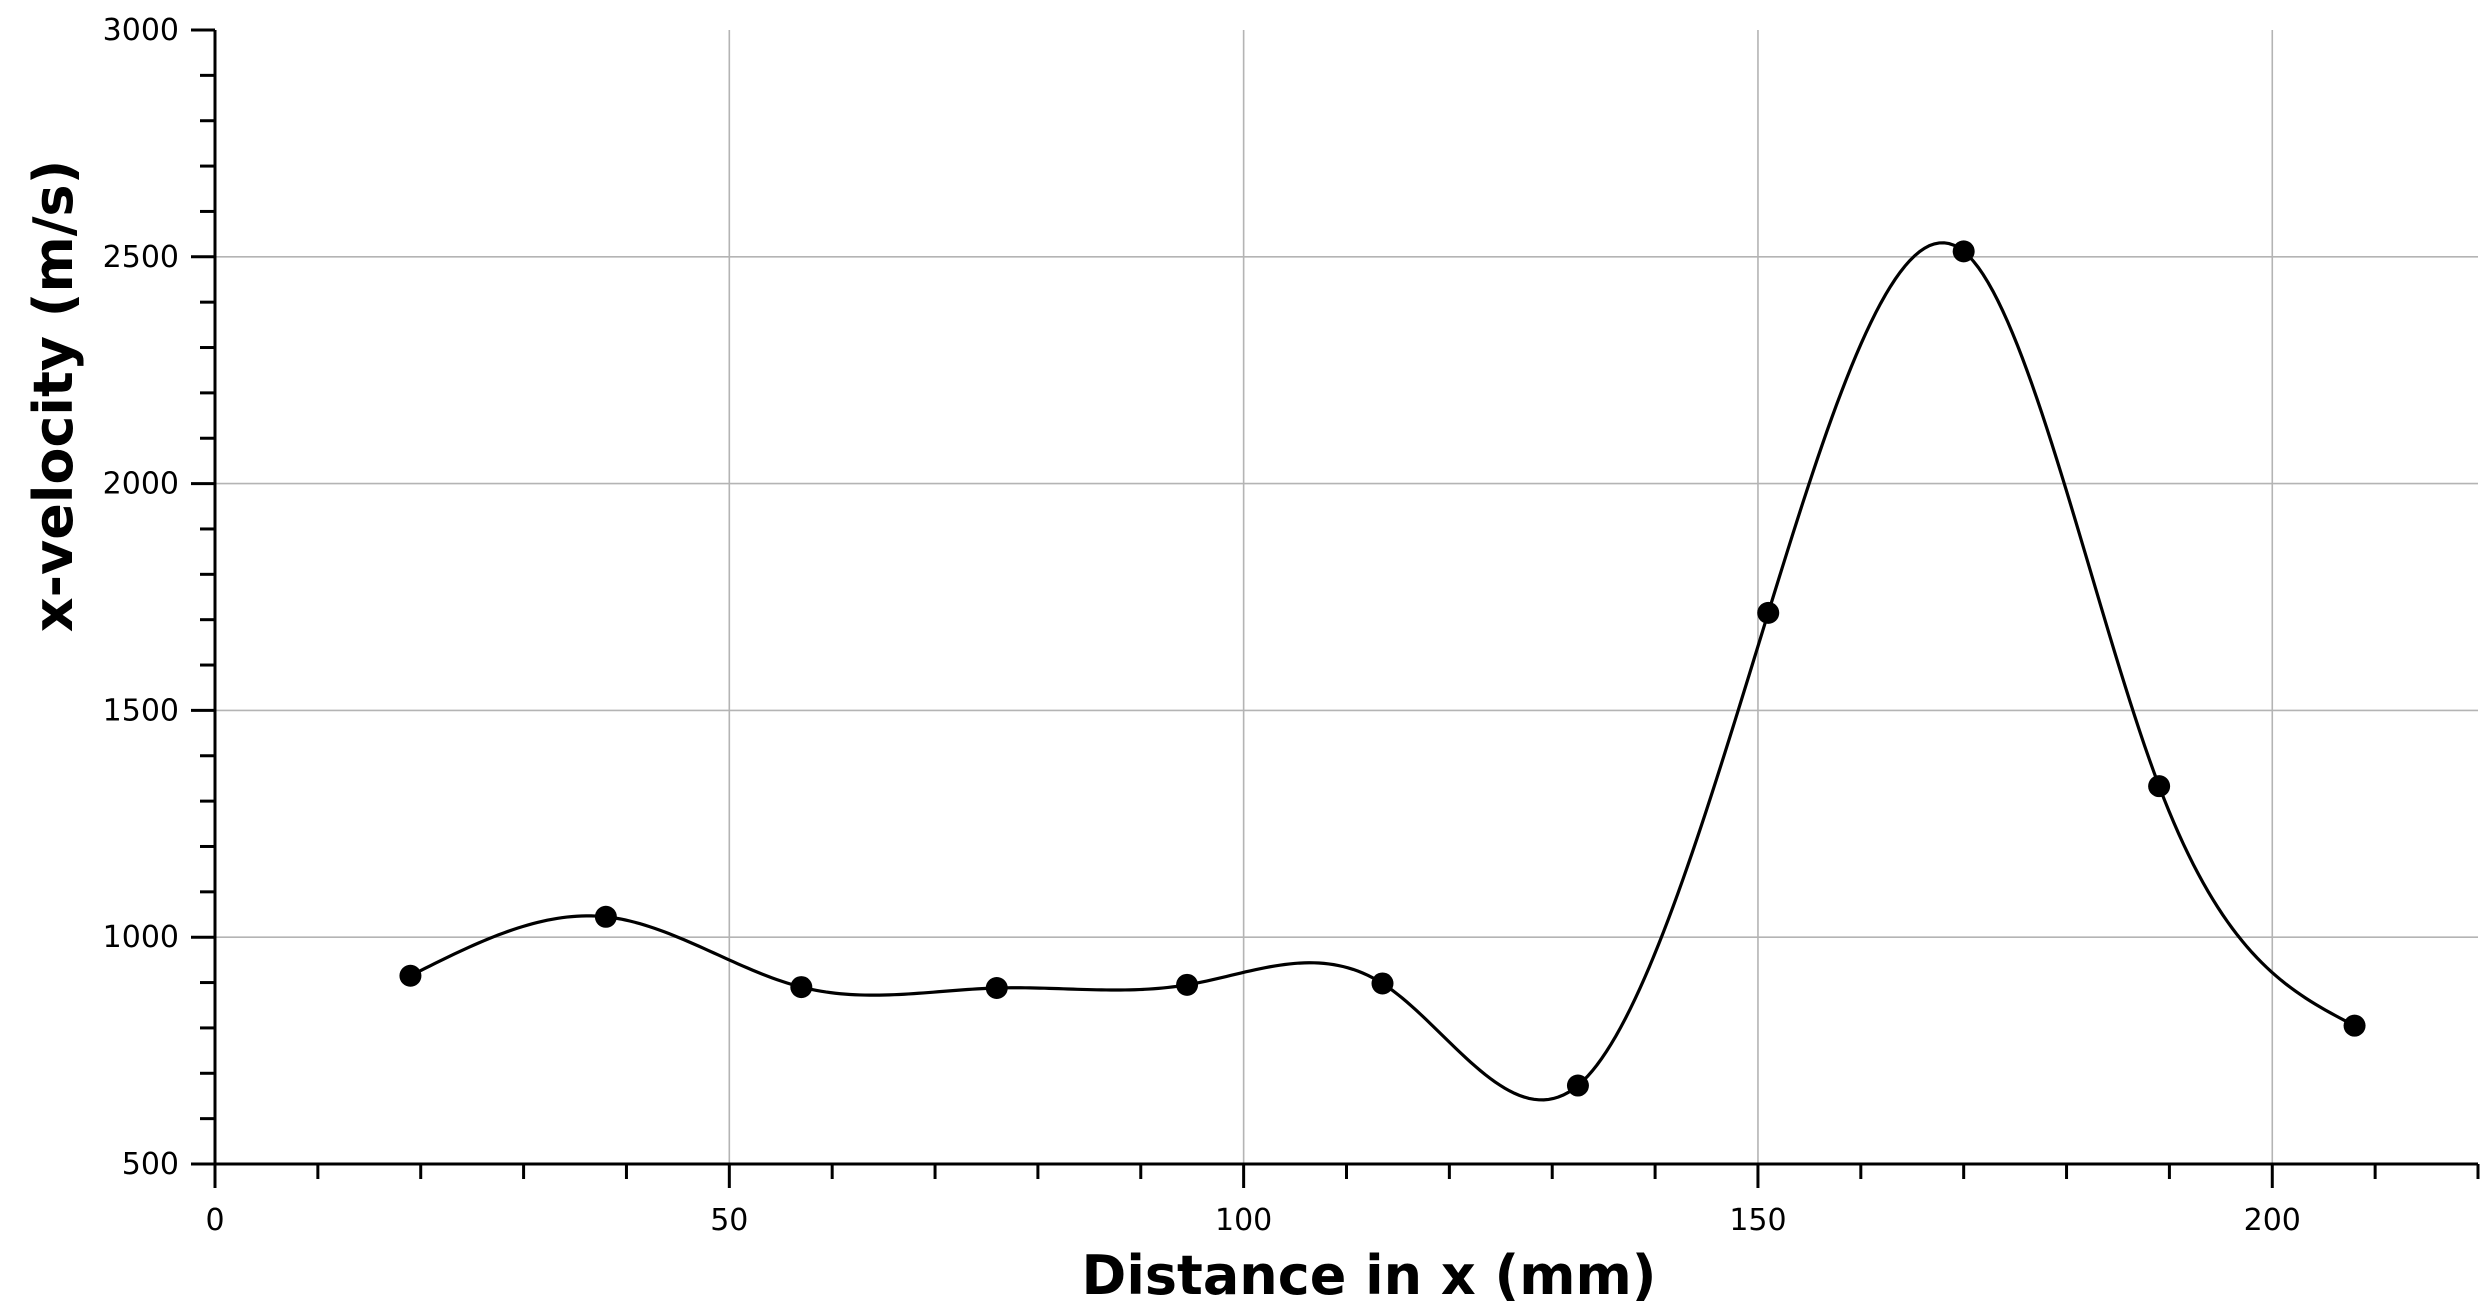  What do you see at coordinates (150, 1164) in the screenshot?
I see `y-tick-label: 500` at bounding box center [150, 1164].